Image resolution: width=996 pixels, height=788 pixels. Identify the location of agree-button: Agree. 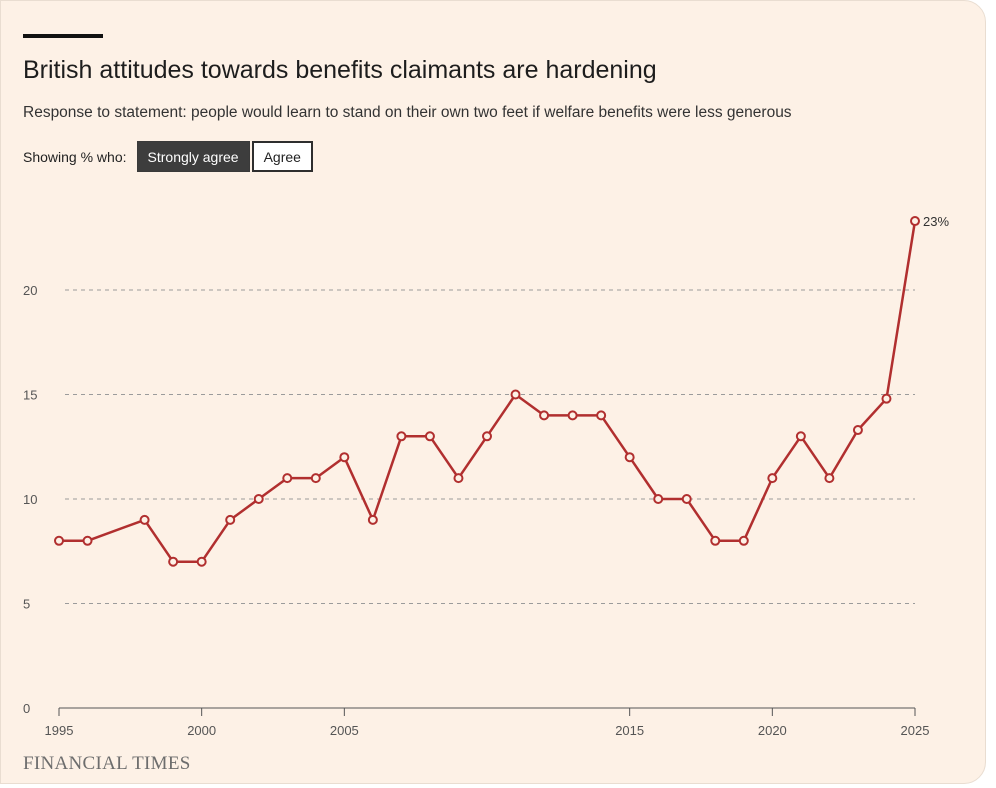
(282, 156).